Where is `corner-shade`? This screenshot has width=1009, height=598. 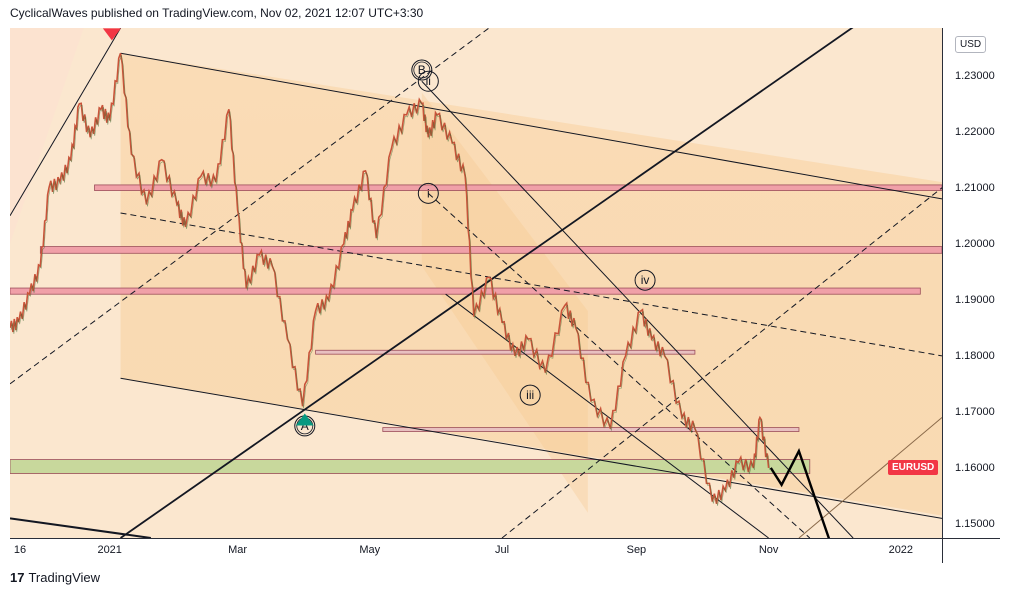
corner-shade is located at coordinates (47, 136).